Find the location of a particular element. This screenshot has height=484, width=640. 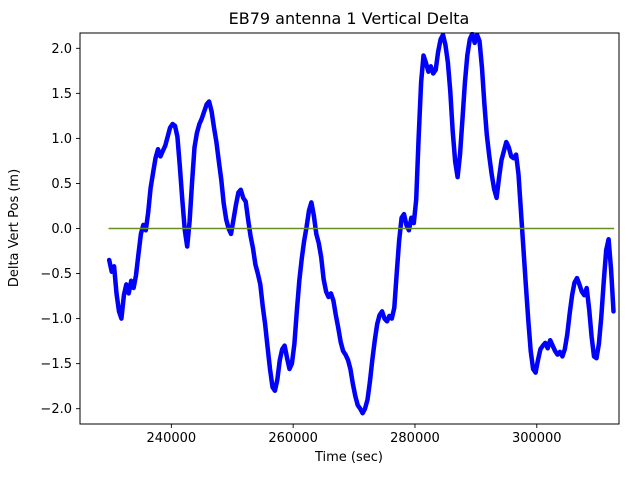

x-tick-label: 280000 is located at coordinates (415, 438).